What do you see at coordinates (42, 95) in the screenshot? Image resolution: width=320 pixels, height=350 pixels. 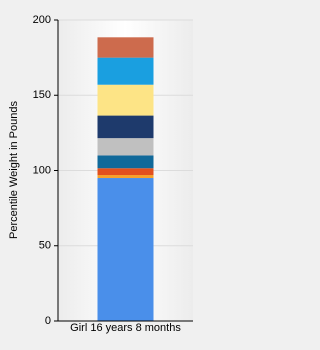 I see `y-tick-label: 150` at bounding box center [42, 95].